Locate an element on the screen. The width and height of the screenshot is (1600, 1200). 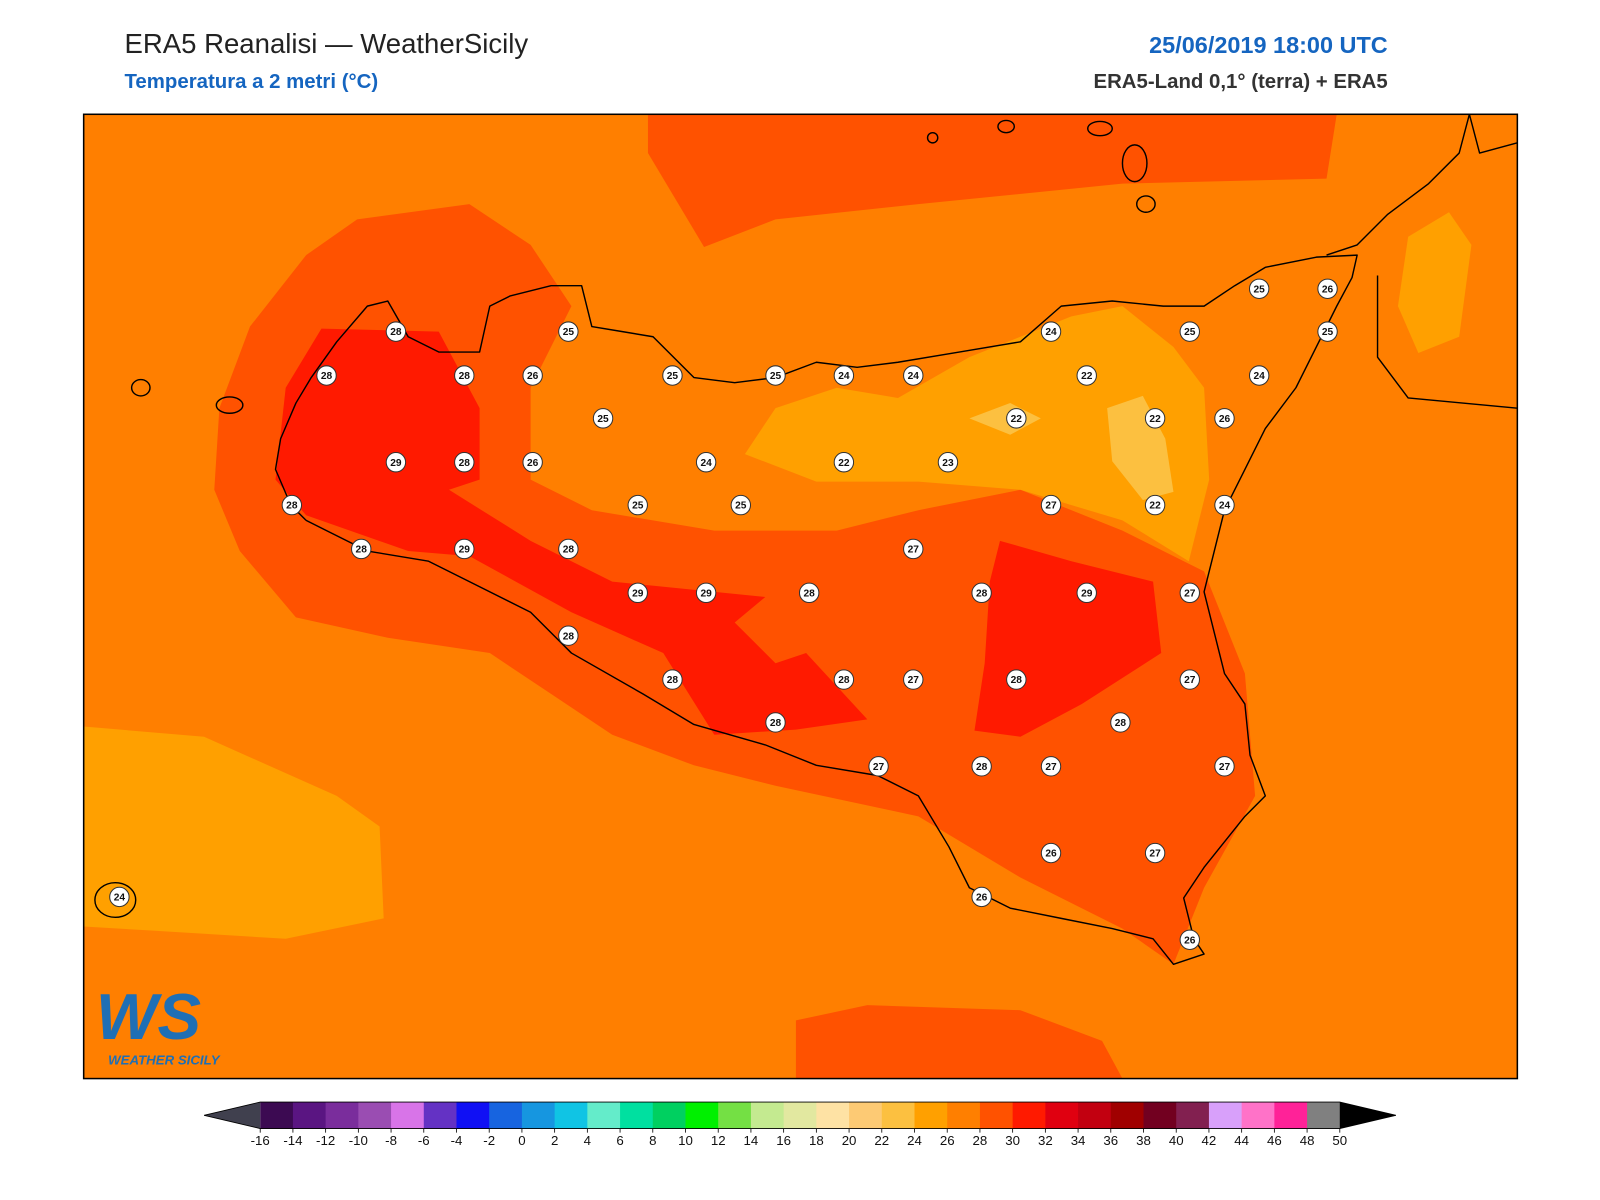
calabria-coast-north is located at coordinates (1493, 134).